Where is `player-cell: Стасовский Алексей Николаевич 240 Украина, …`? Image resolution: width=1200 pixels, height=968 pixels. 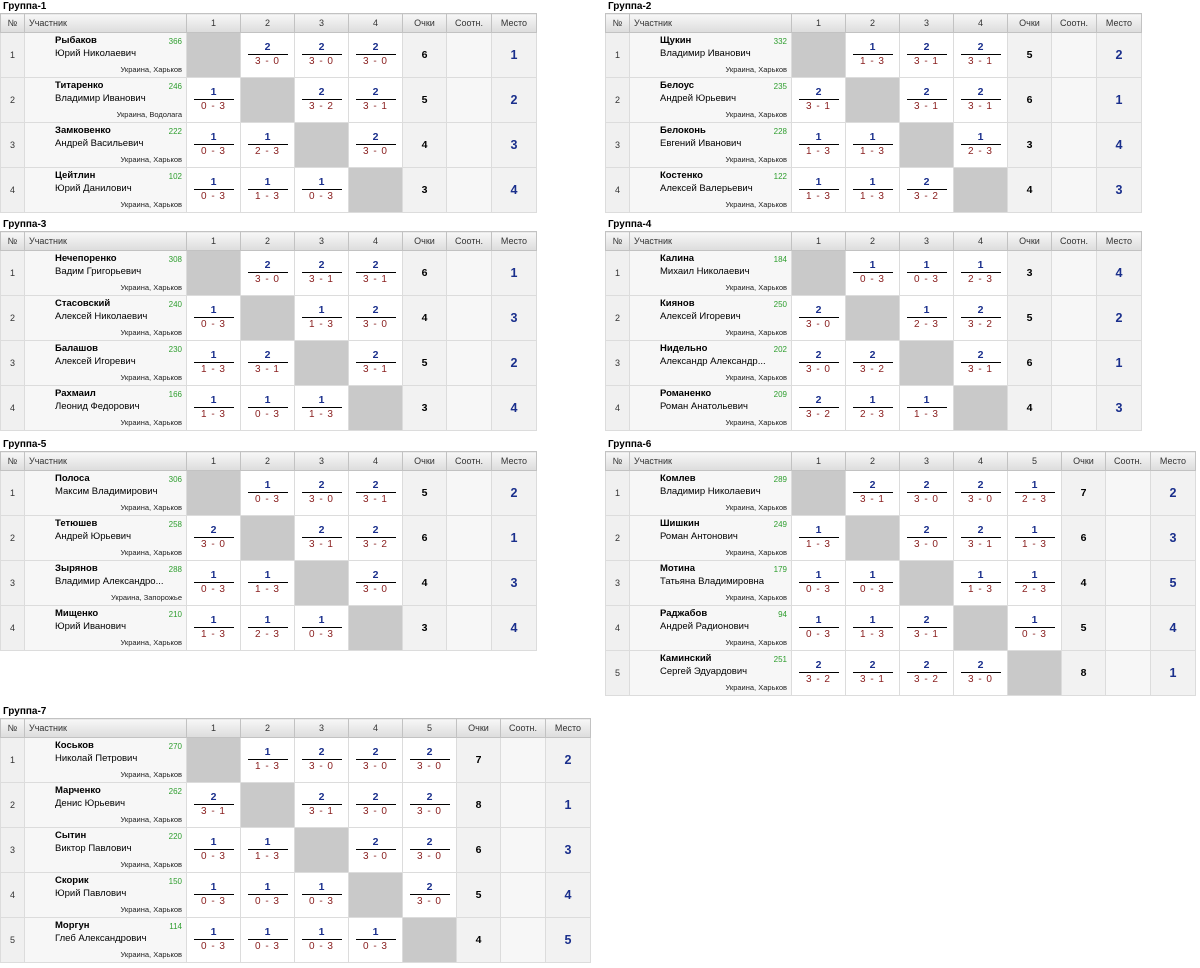 player-cell: Стасовский Алексей Николаевич 240 Украина, … is located at coordinates (105, 318).